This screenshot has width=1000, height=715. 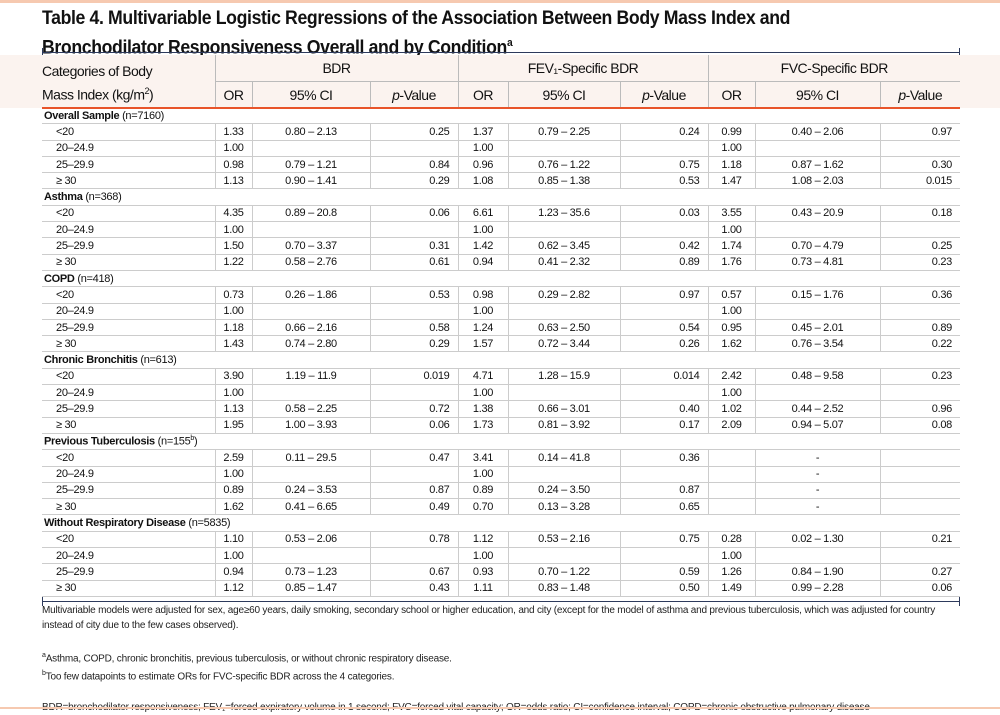 What do you see at coordinates (663, 132) in the screenshot?
I see `p-value-cell: 0.24` at bounding box center [663, 132].